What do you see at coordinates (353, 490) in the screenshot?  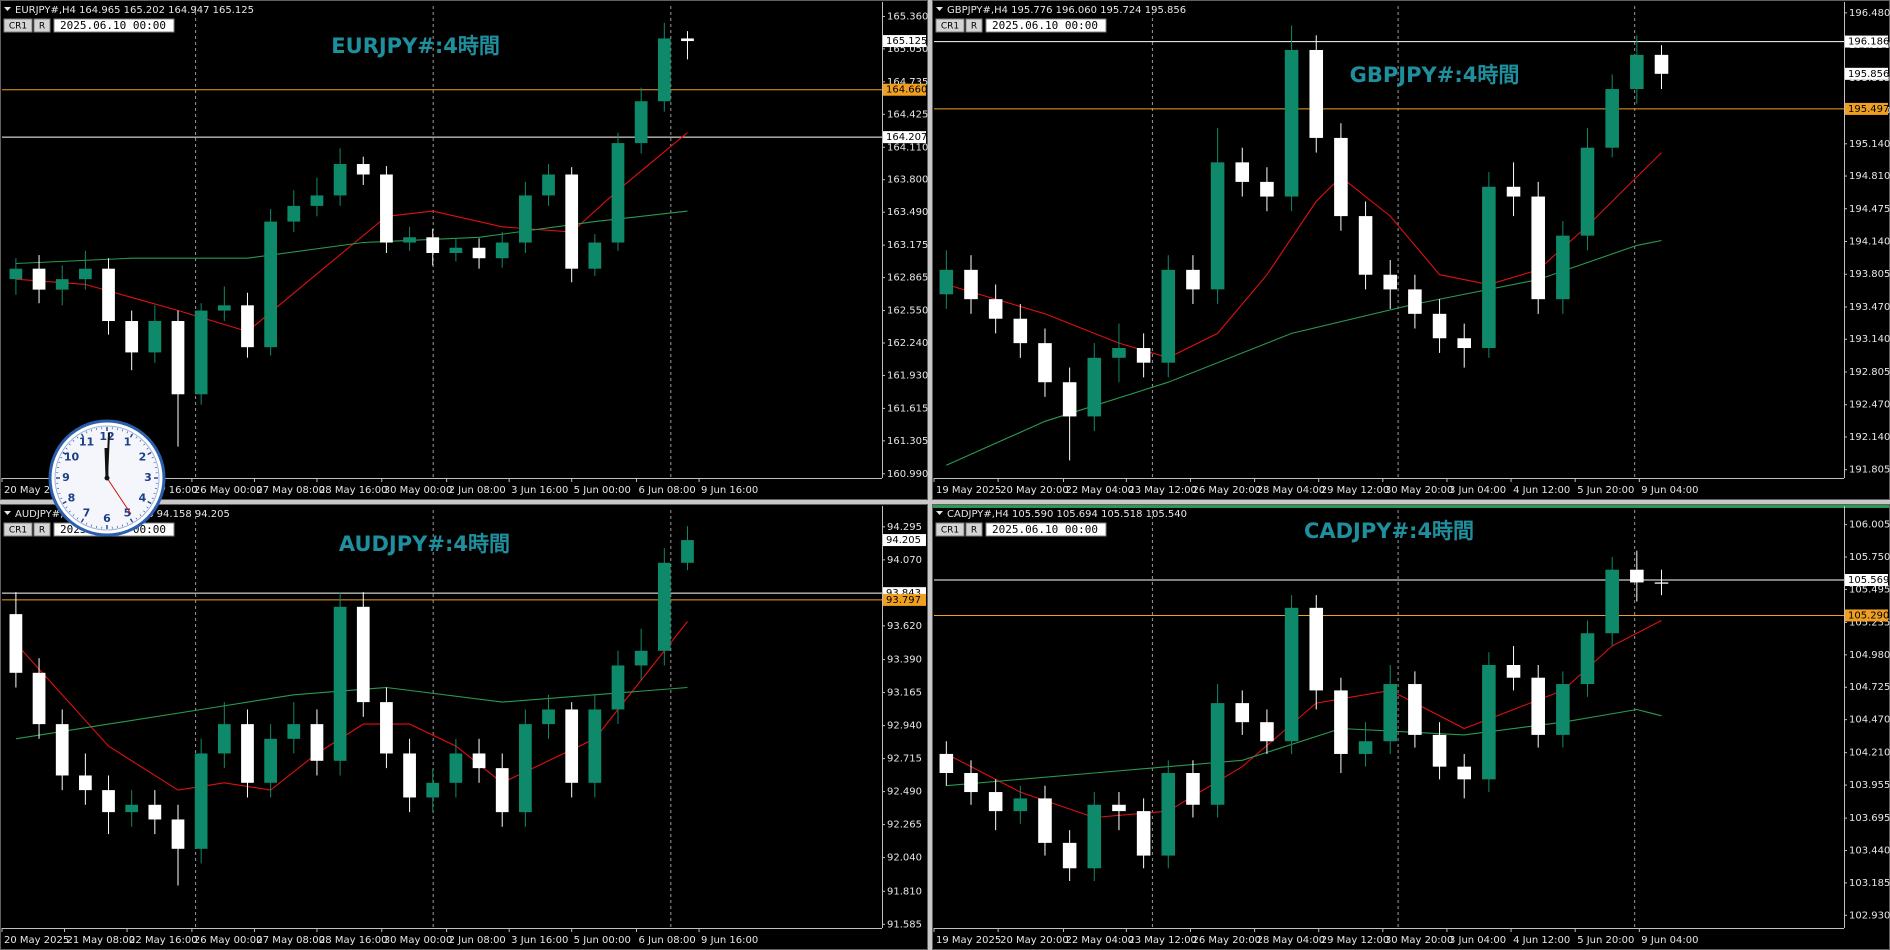 I see `x-tick-label: 28 May 16:00` at bounding box center [353, 490].